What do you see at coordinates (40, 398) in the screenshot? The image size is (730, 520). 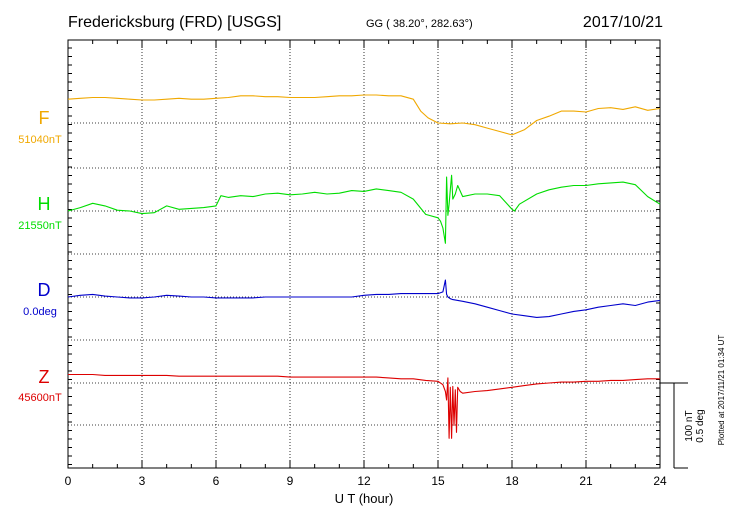 I see `baseline-value-z: 45600nT` at bounding box center [40, 398].